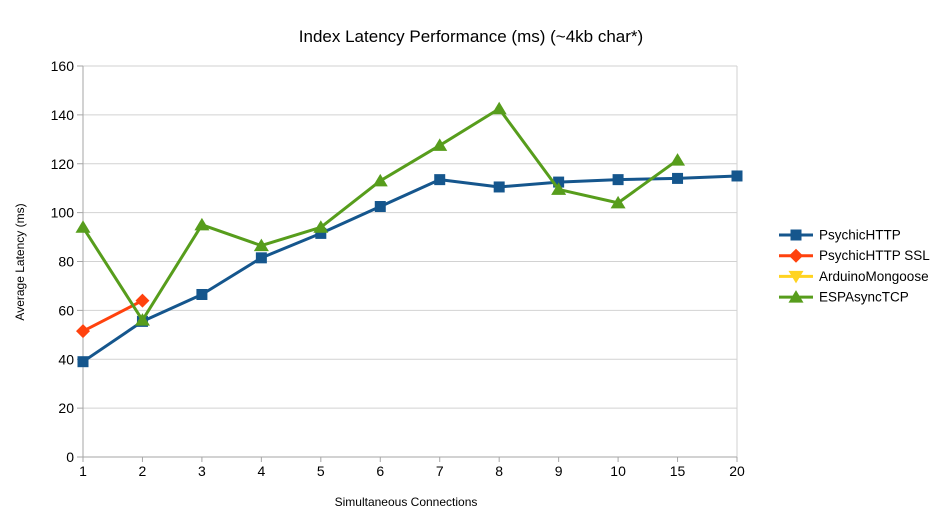 The height and width of the screenshot is (530, 943). What do you see at coordinates (63, 213) in the screenshot?
I see `y-axis-tick-label: 100` at bounding box center [63, 213].